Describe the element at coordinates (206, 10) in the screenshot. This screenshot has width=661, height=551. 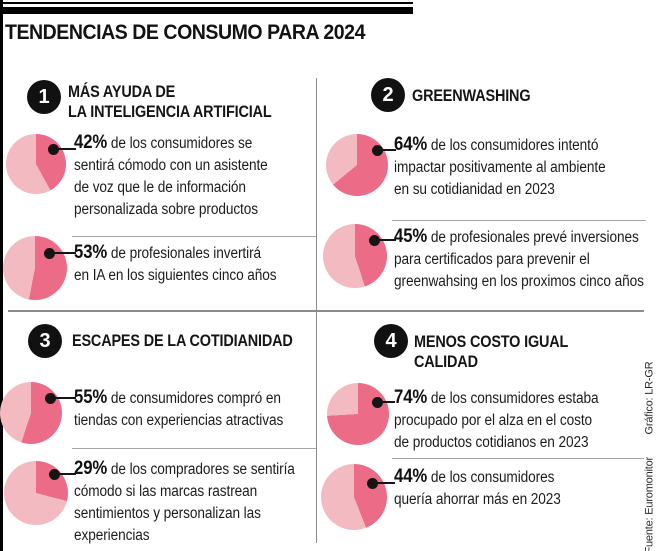
I see `top-thick-rule` at that location.